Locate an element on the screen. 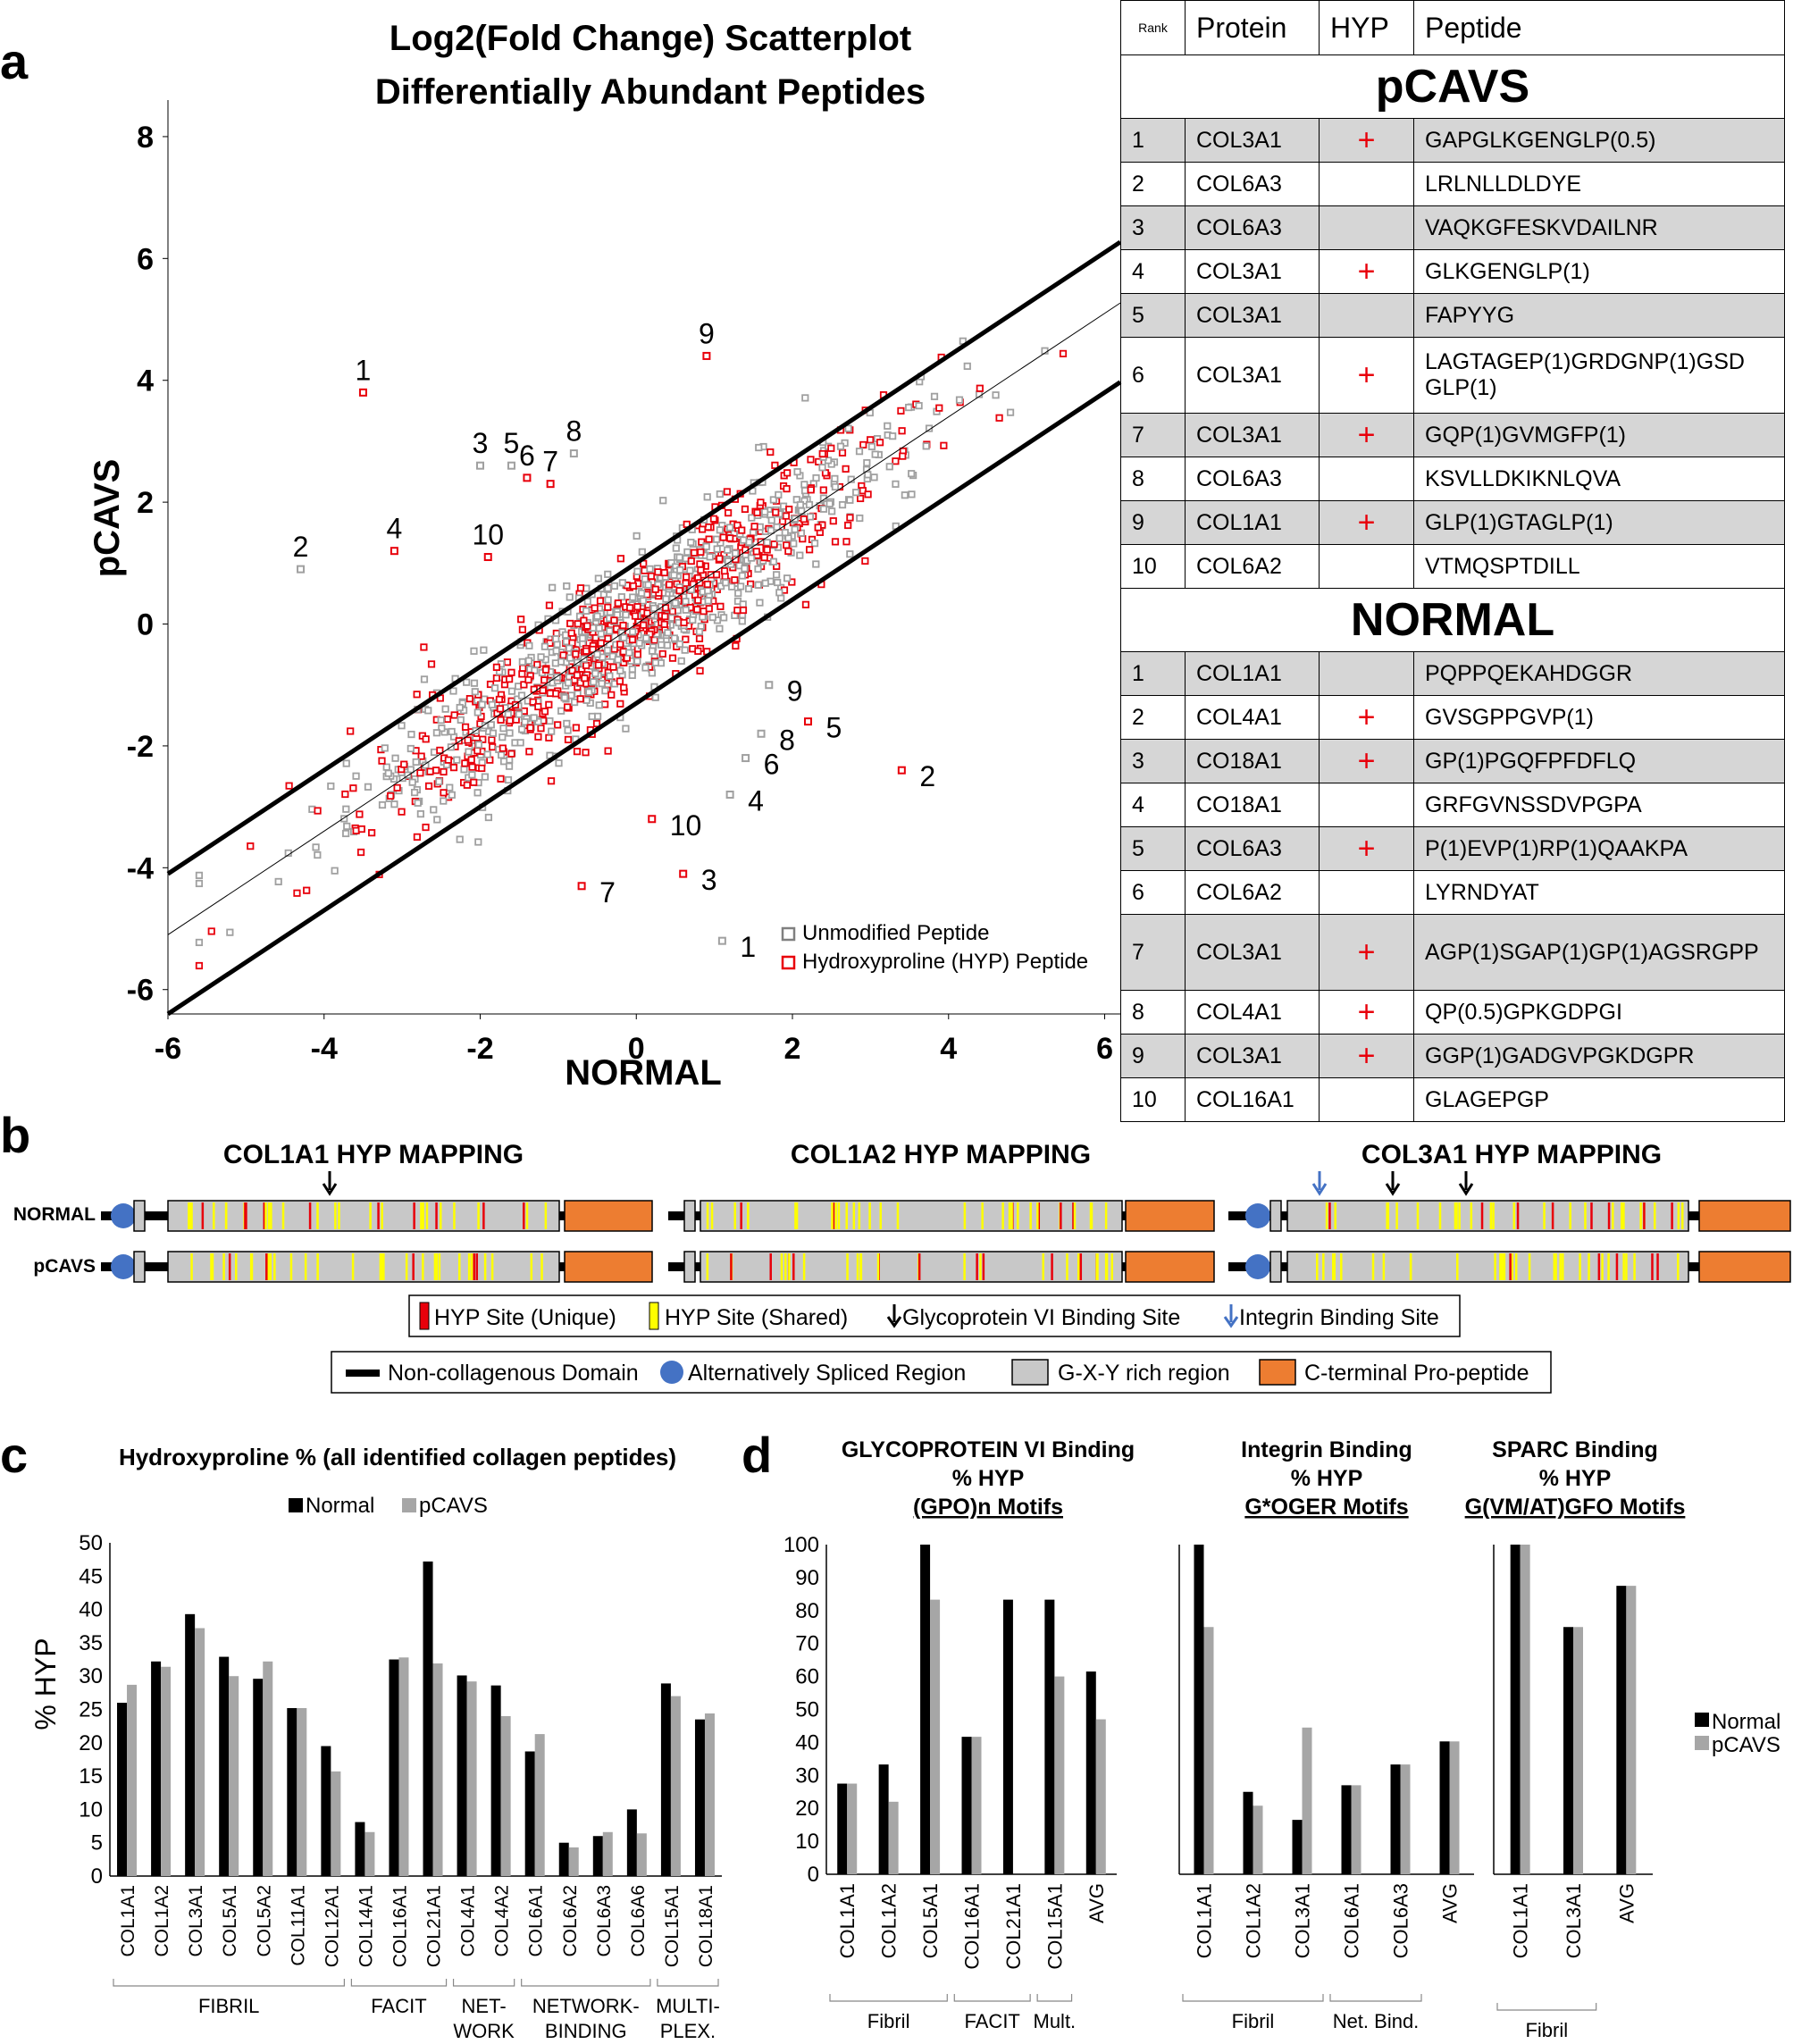  barc-legend-pcavs-swatch is located at coordinates (409, 1505).